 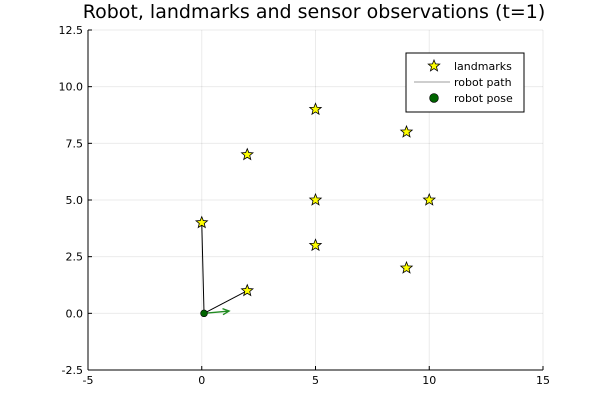 I want to click on heading-arrow-head, so click(x=226, y=311).